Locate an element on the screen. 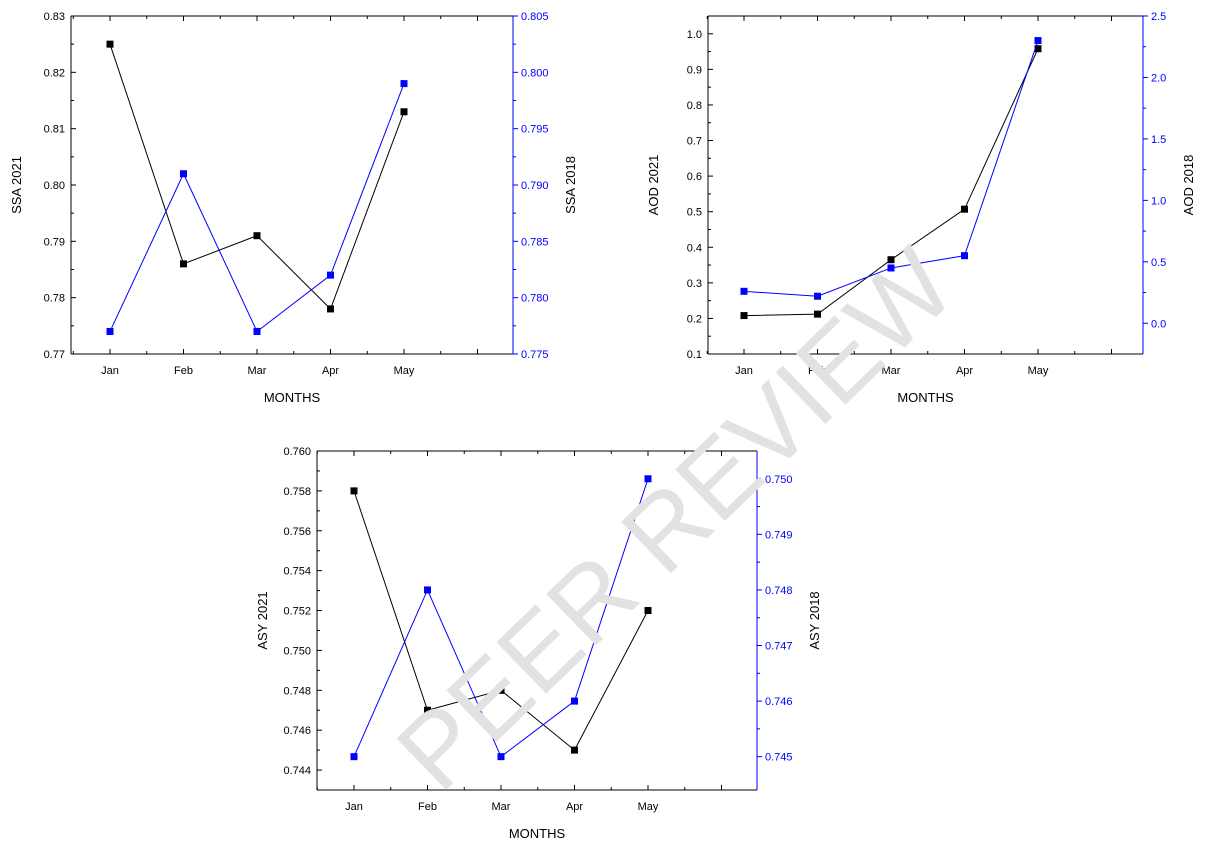  y-tick-label: 0.748 is located at coordinates (297, 691).